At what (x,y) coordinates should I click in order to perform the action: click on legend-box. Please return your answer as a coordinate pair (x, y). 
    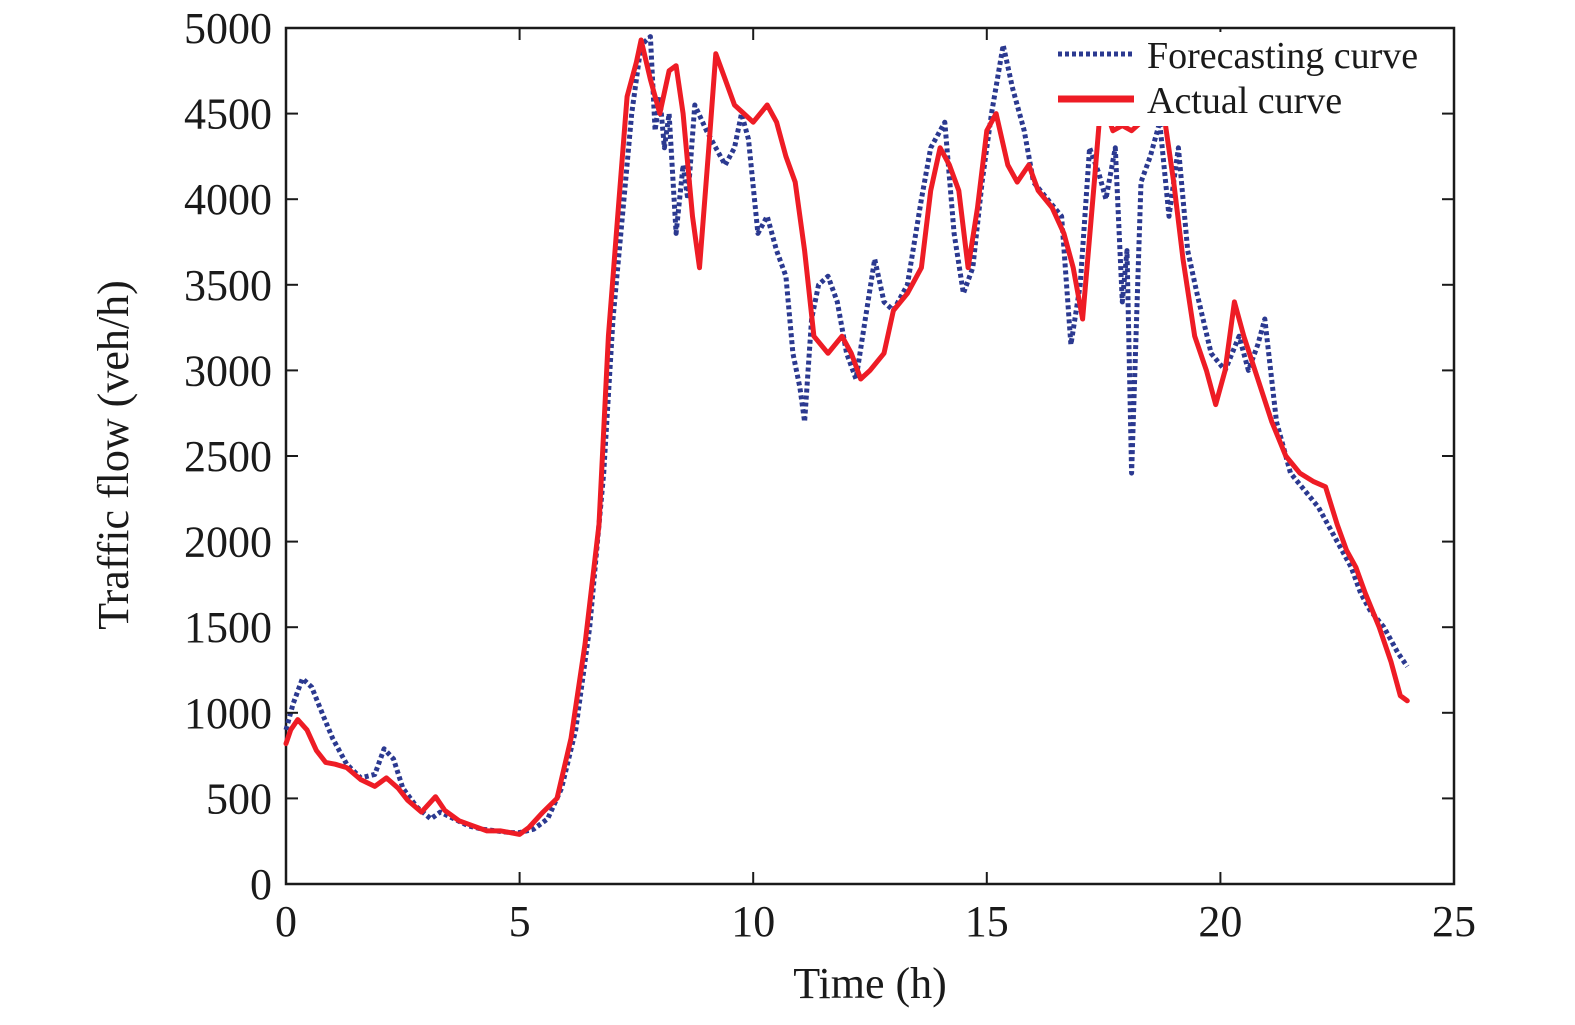
    Looking at the image, I should click on (1246, 79).